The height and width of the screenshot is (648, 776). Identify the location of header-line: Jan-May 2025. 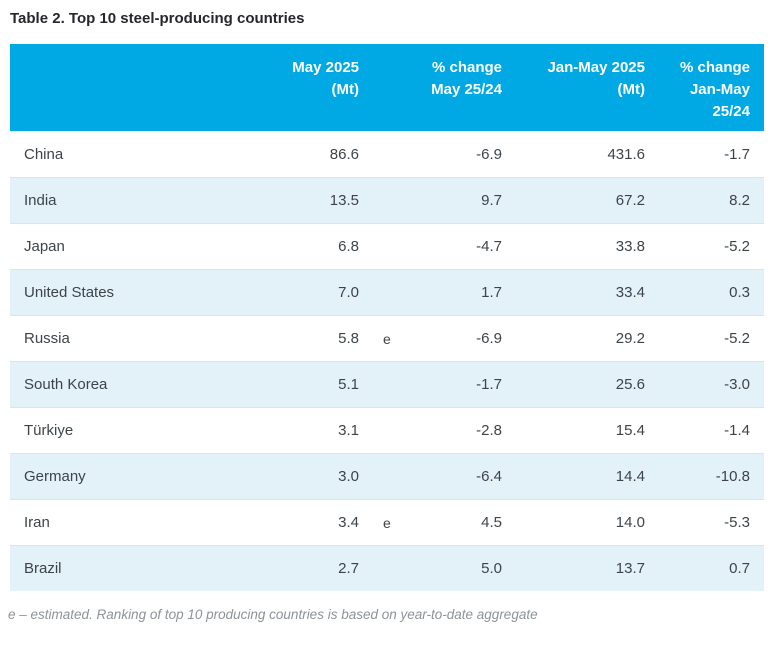
(596, 67).